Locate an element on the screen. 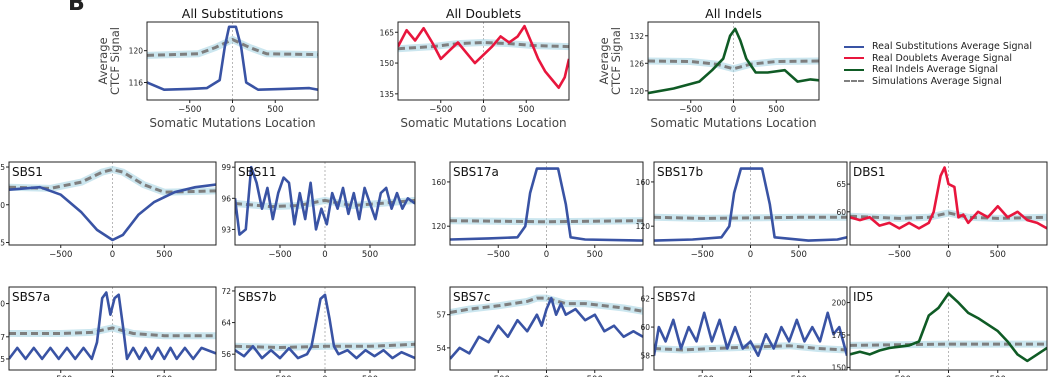 Image resolution: width=1055 pixels, height=377 pixels. plot-frame is located at coordinates (483, 61).